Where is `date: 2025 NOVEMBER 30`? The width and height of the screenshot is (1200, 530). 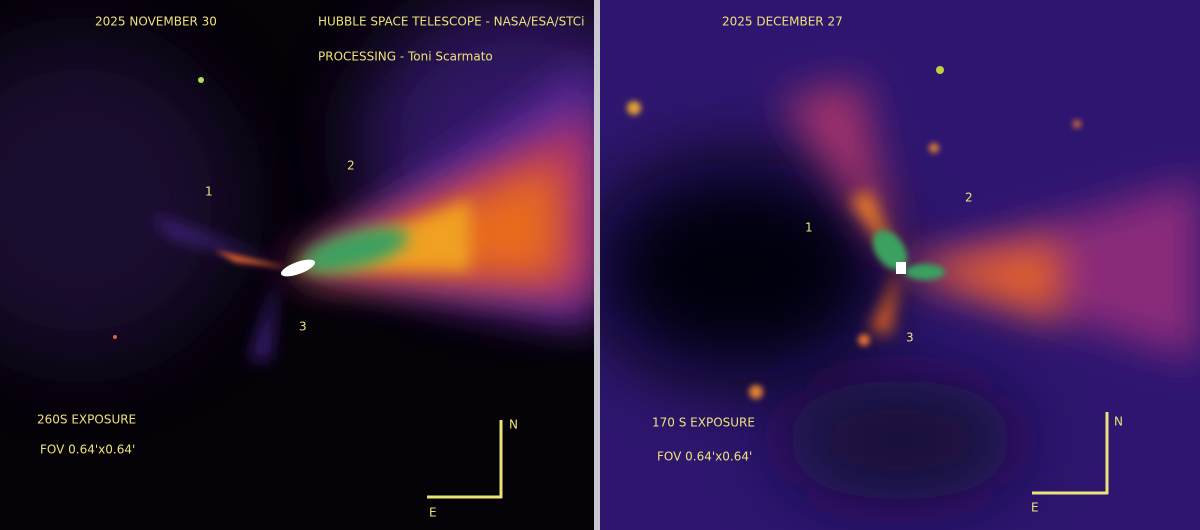 date: 2025 NOVEMBER 30 is located at coordinates (156, 22).